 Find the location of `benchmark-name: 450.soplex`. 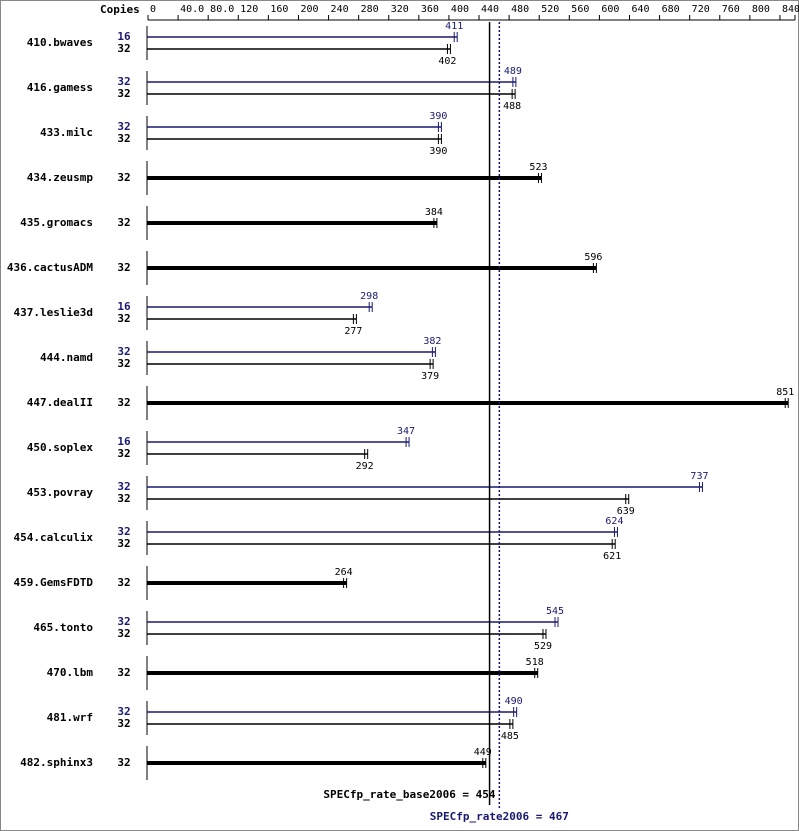

benchmark-name: 450.soplex is located at coordinates (60, 447).